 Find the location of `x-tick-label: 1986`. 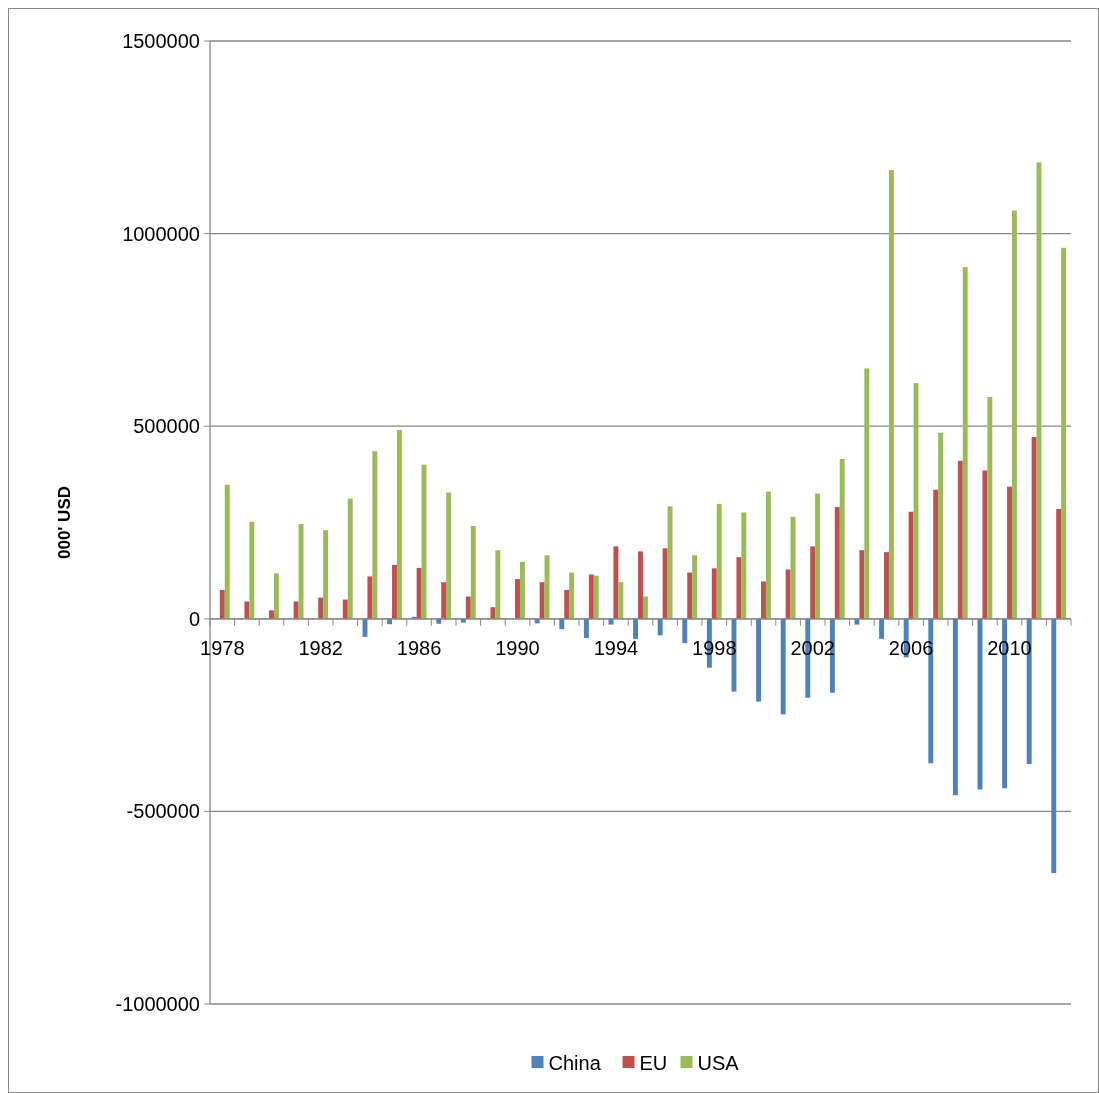

x-tick-label: 1986 is located at coordinates (419, 647).